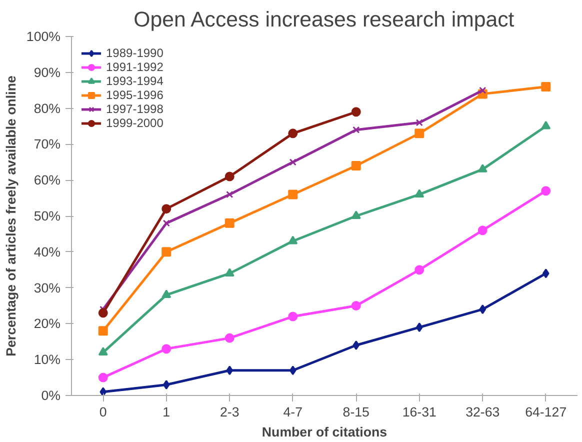  What do you see at coordinates (356, 412) in the screenshot?
I see `x-tick-label: 8-15` at bounding box center [356, 412].